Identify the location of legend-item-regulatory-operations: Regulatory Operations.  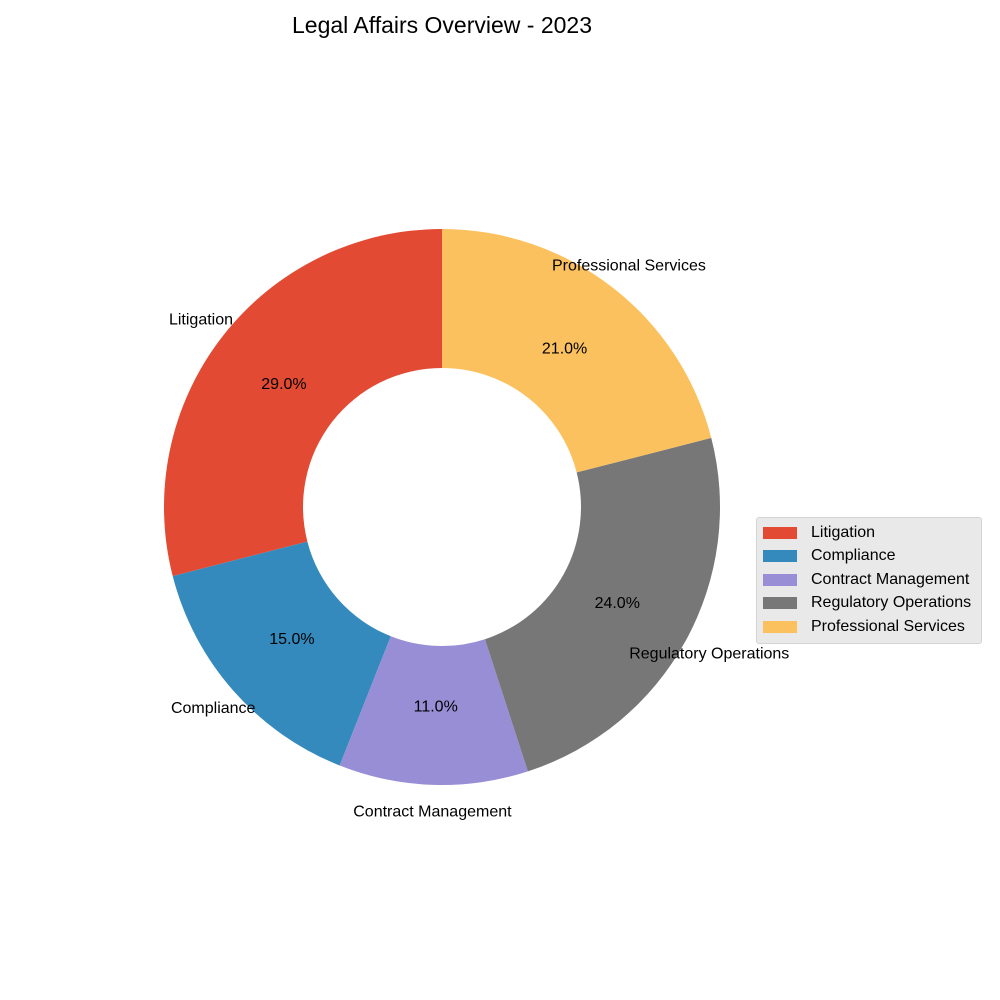
(869, 604).